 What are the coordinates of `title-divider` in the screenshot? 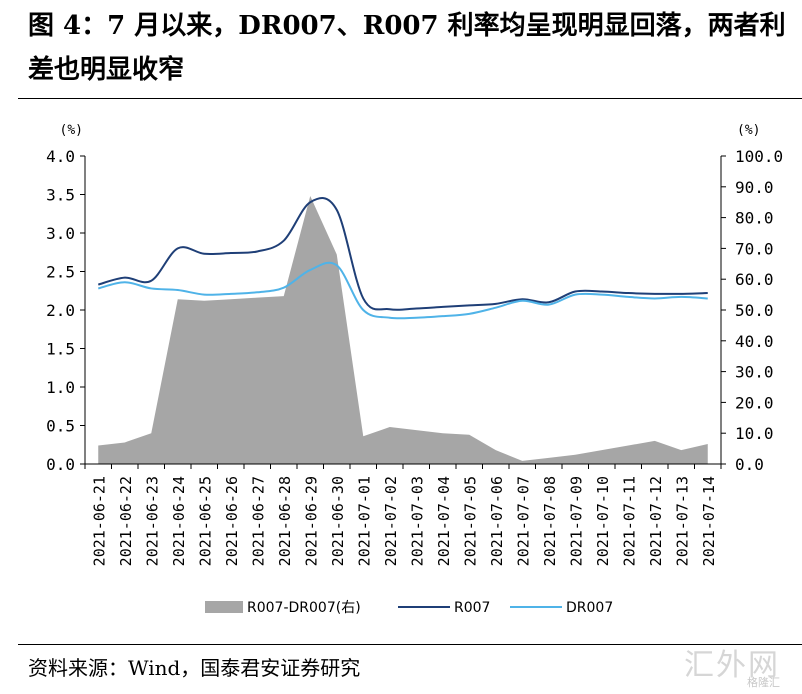 It's located at (410, 98).